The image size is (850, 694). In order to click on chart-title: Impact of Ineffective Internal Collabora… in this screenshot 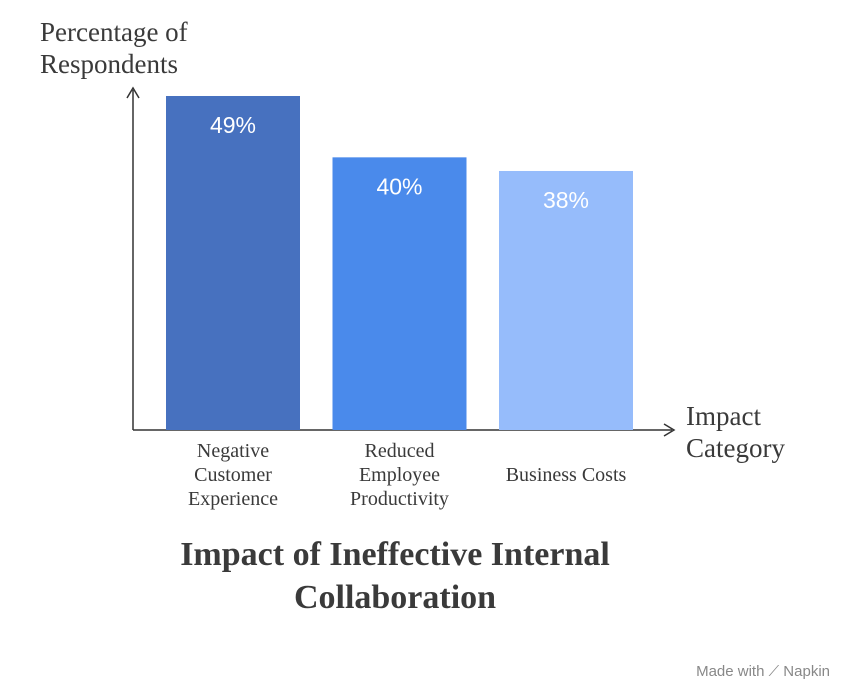, I will do `click(395, 576)`.